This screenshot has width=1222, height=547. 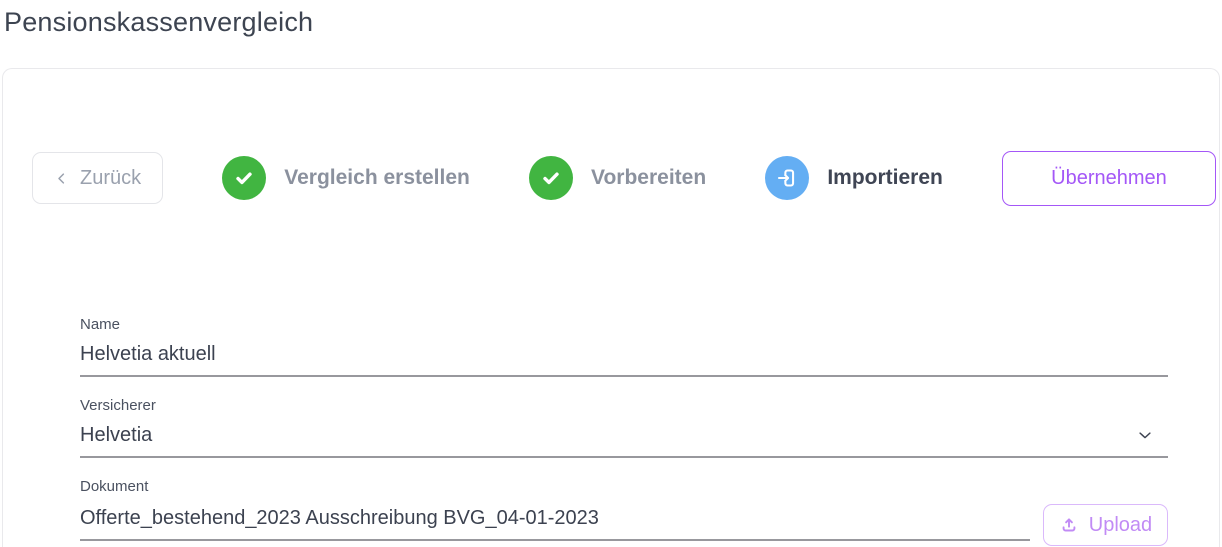 I want to click on upload-button-label: Upload, so click(x=1120, y=524).